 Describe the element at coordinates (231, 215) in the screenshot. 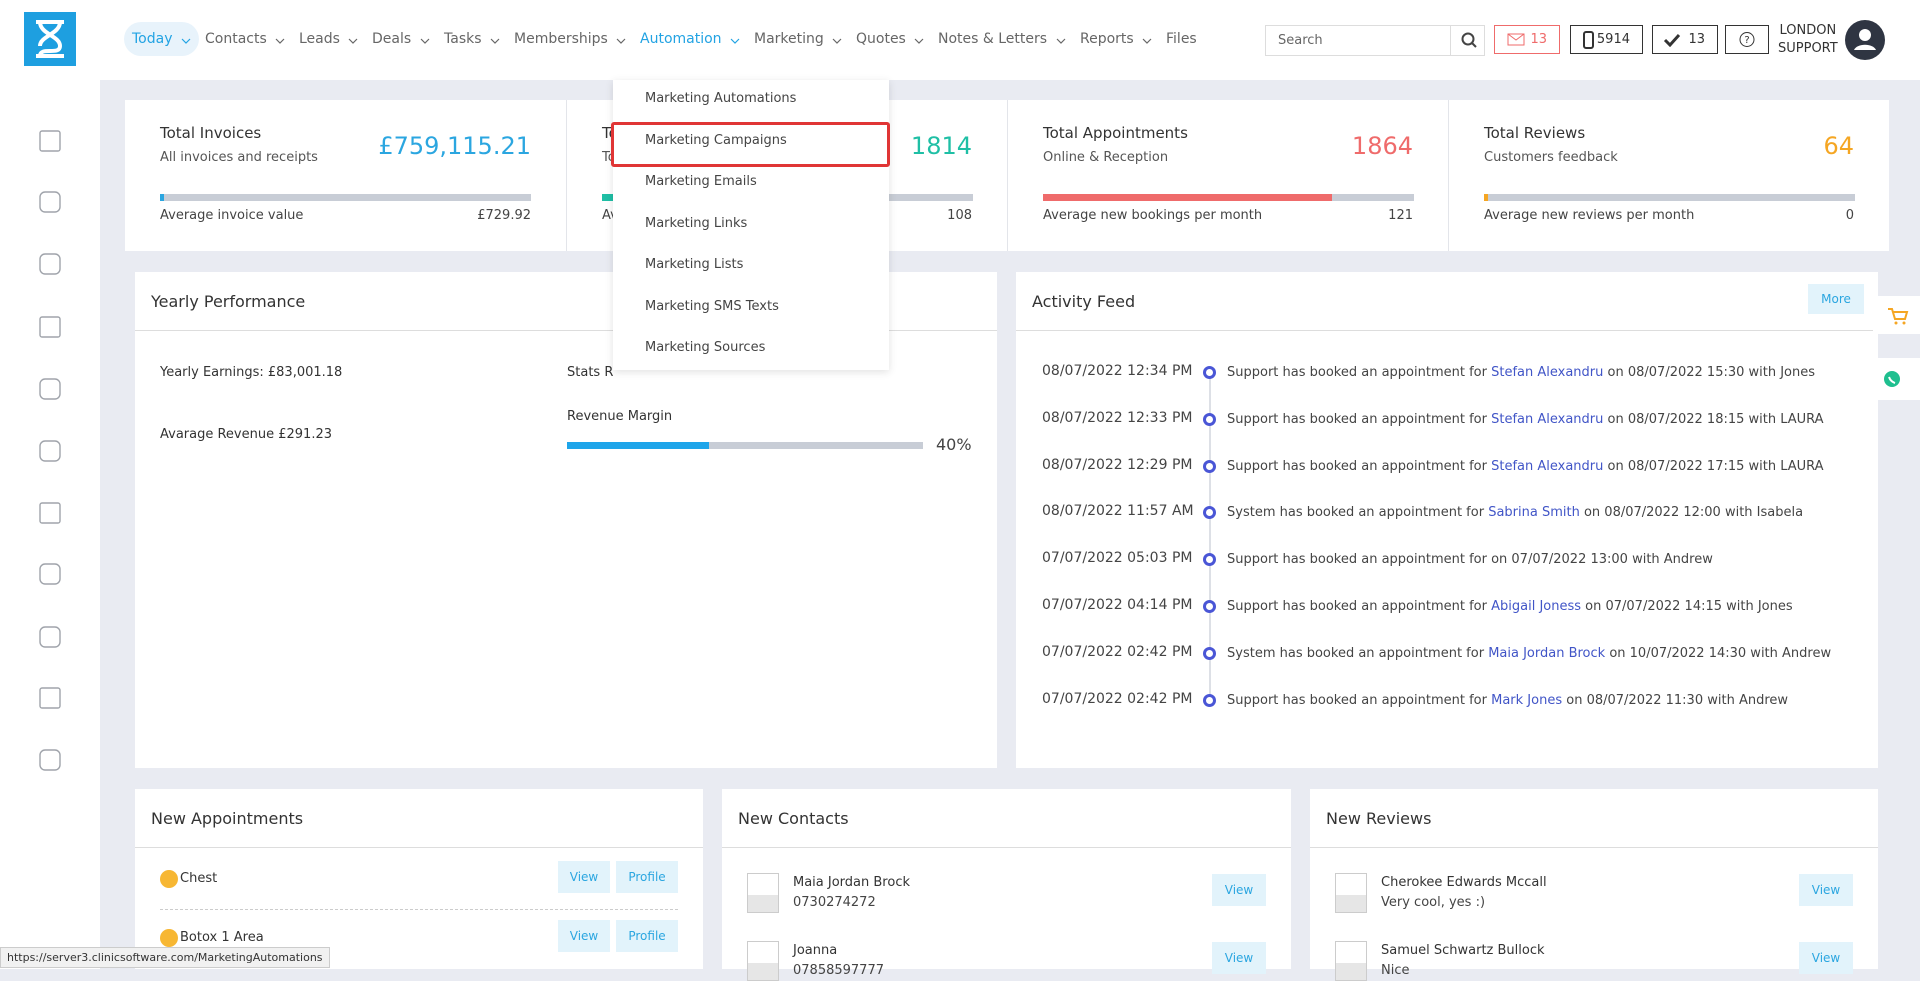

I see `stat-footer-label: Average invoice value` at that location.